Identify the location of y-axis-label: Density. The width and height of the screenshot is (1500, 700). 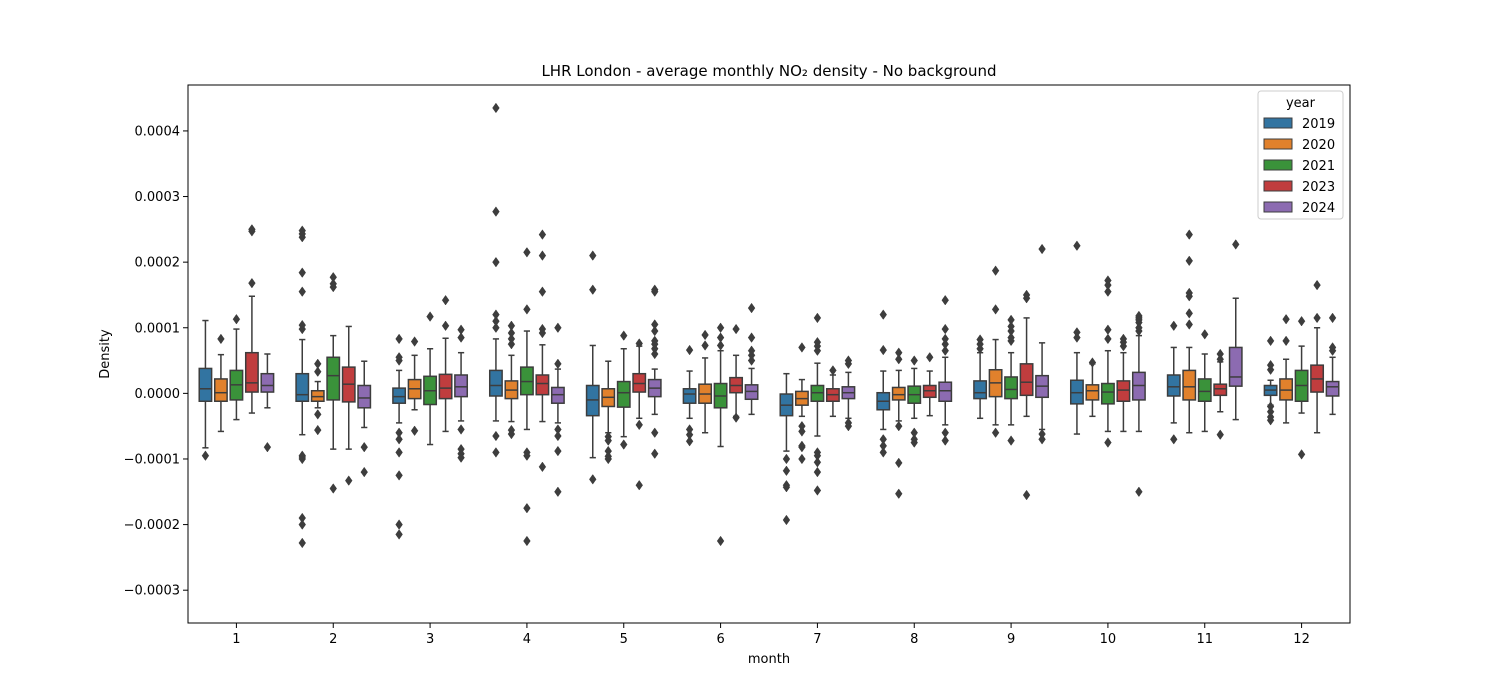
(105, 354).